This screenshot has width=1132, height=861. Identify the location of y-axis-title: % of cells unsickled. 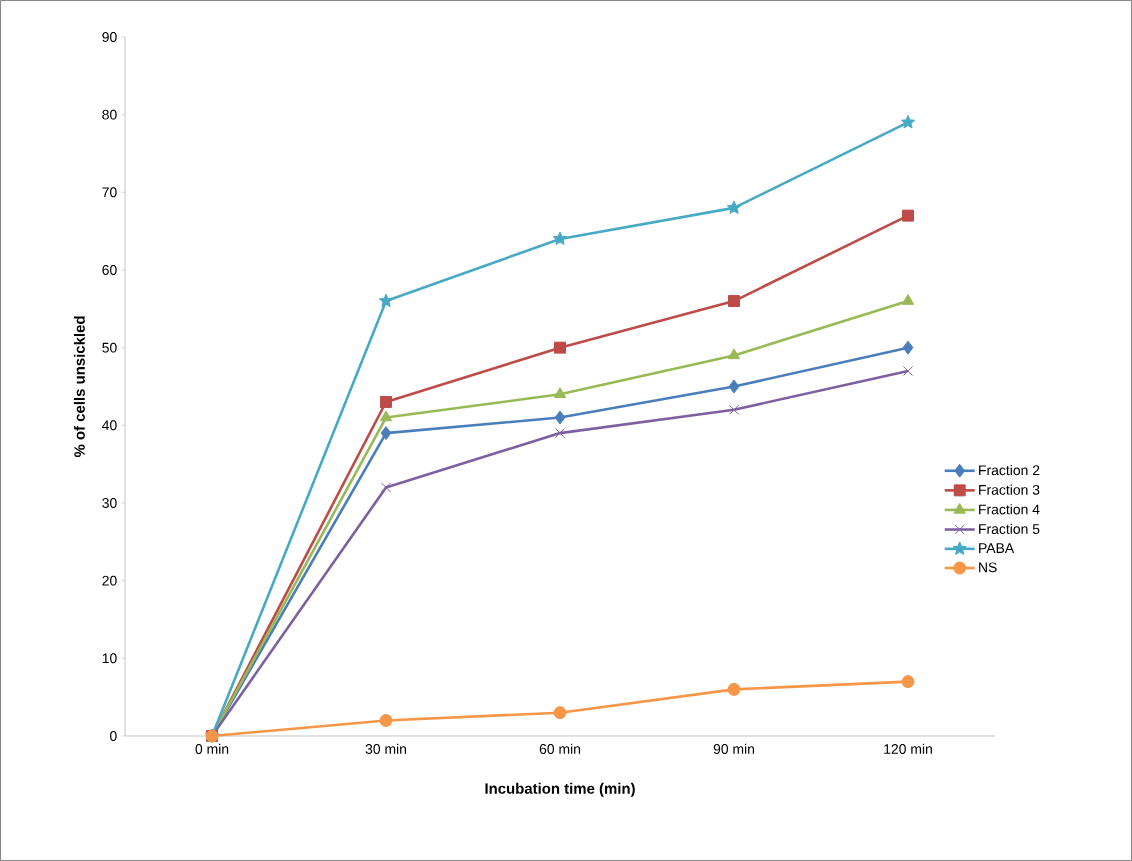
(79, 387).